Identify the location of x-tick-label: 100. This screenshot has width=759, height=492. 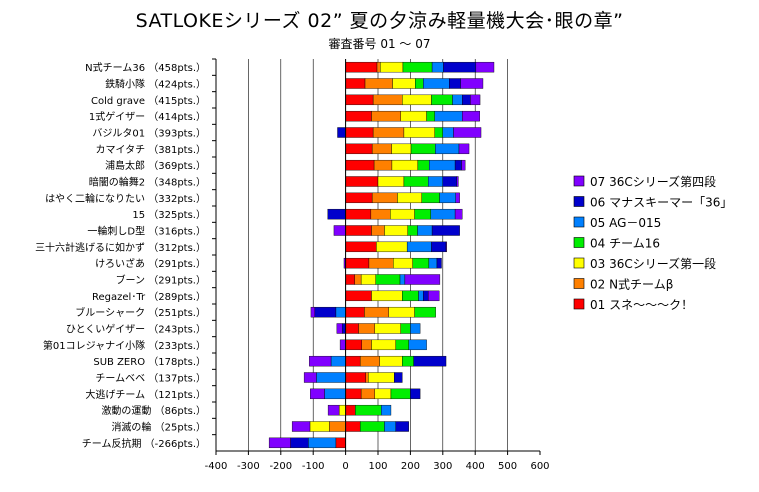
(377, 466).